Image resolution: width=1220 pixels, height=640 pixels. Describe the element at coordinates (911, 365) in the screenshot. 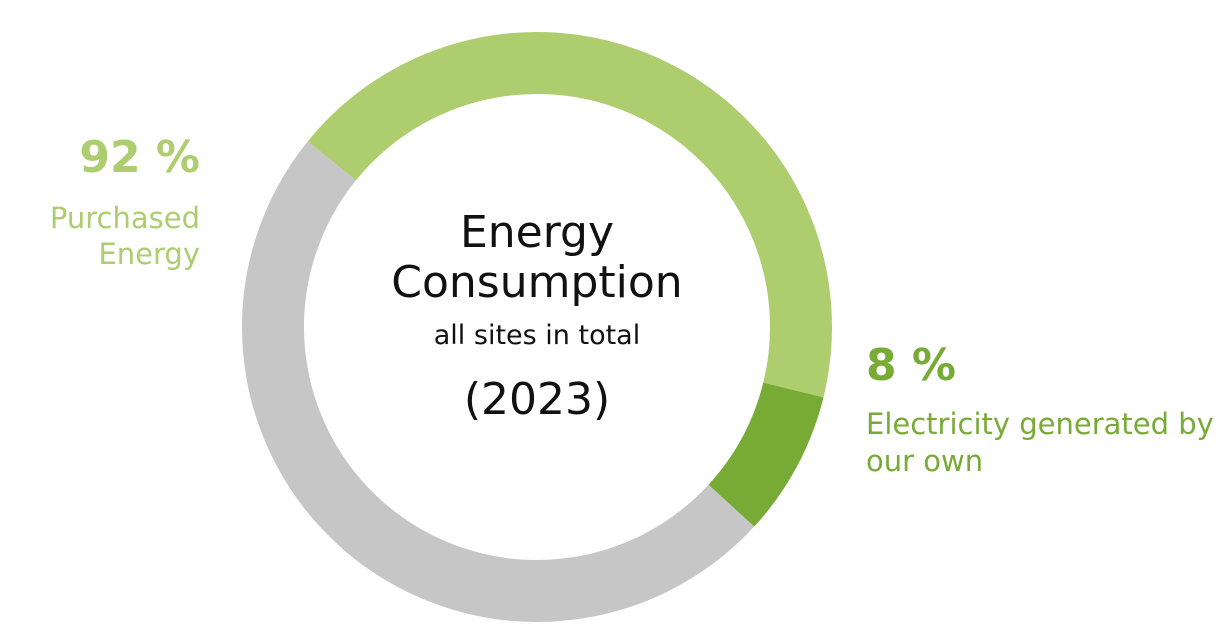

I see `annotation-value: 8 %` at that location.